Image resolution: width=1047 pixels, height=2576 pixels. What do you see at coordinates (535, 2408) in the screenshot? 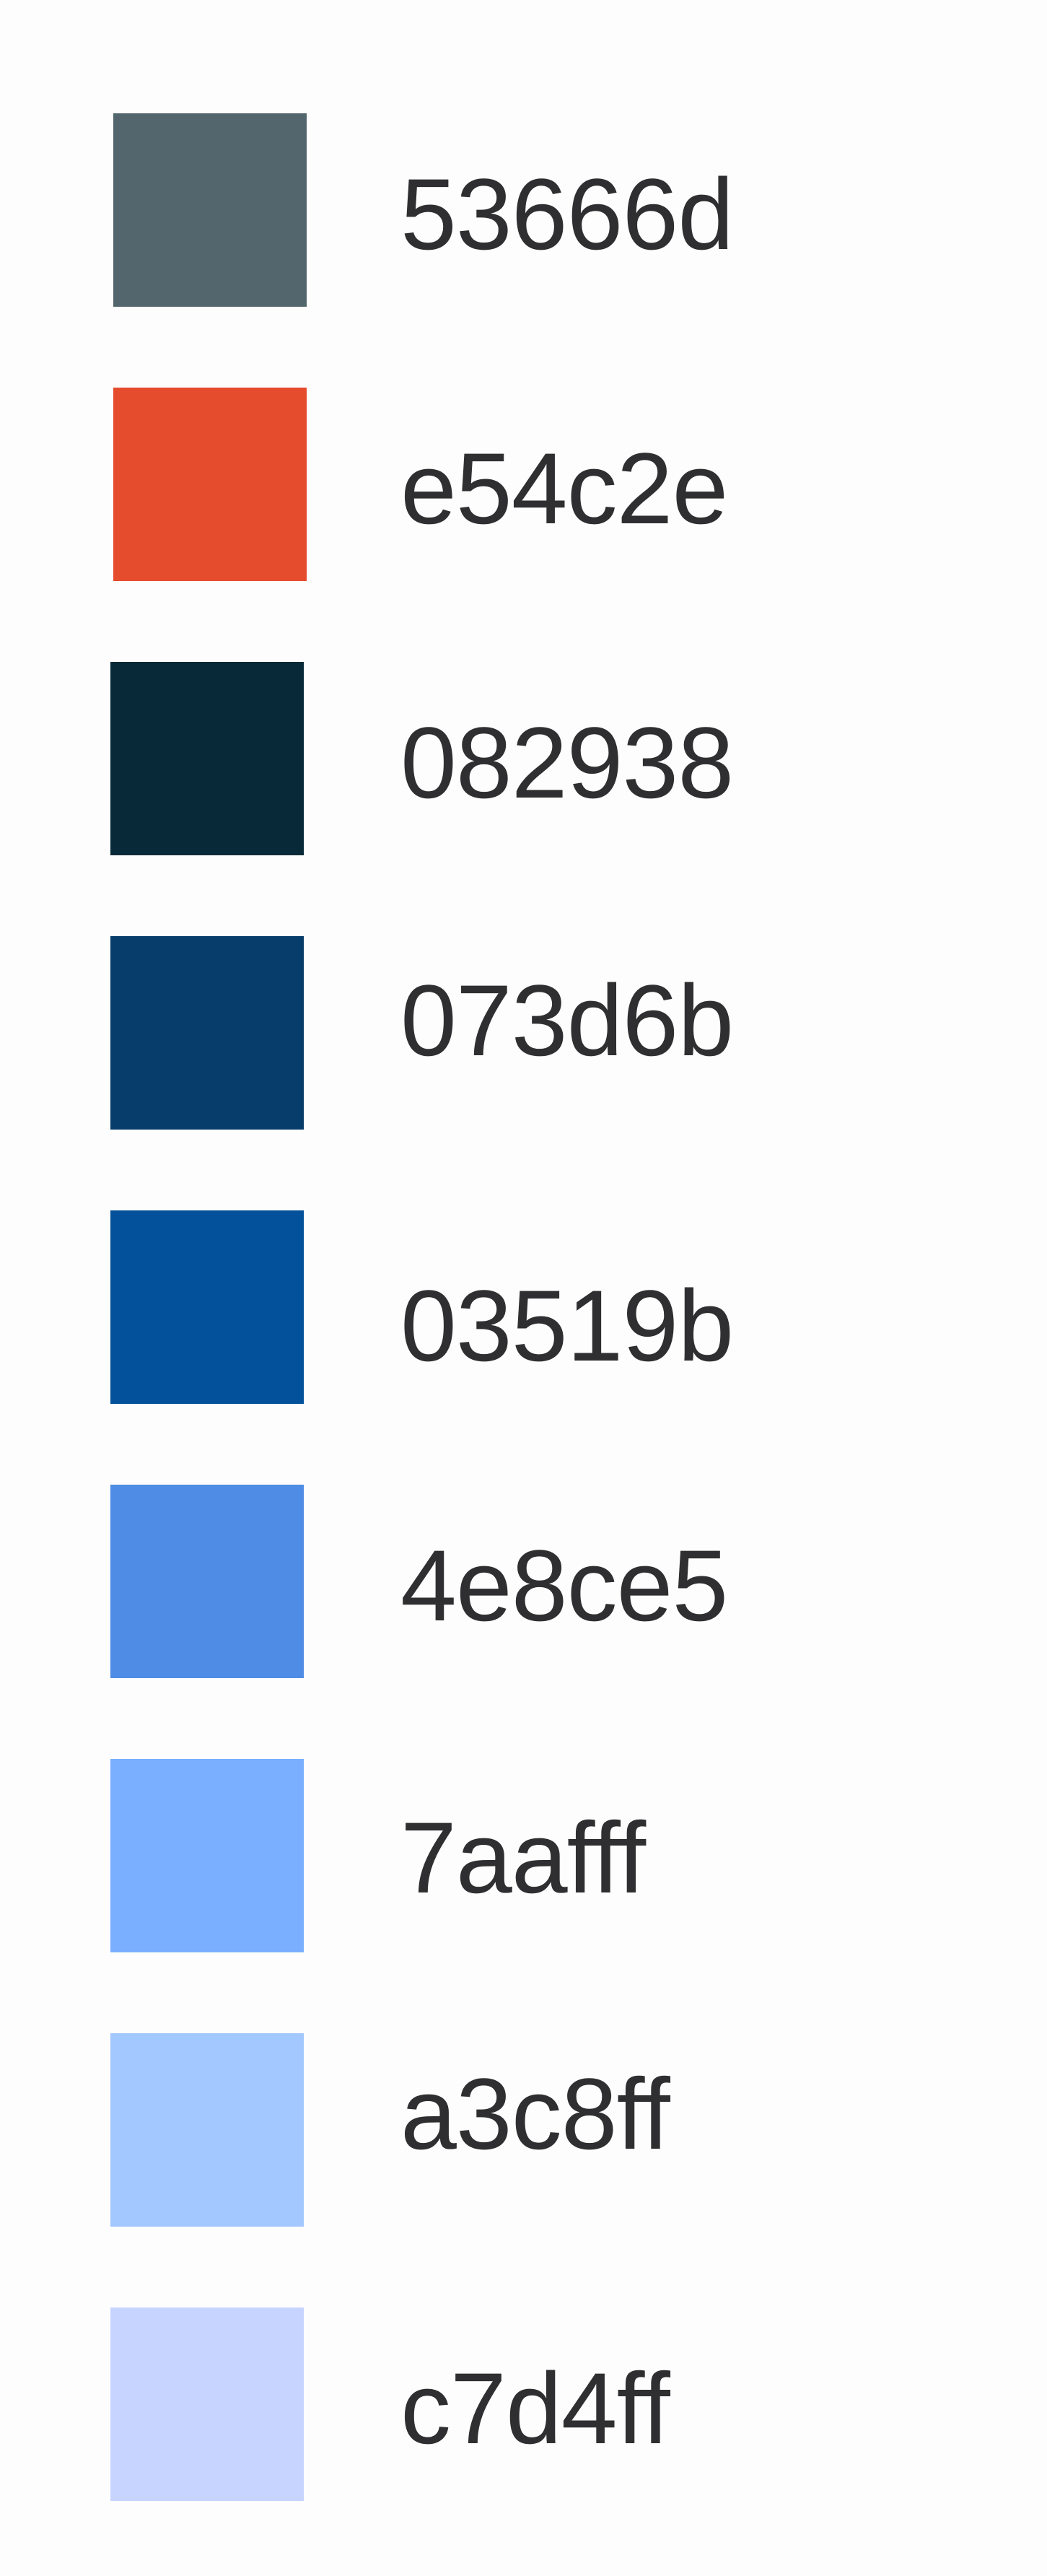
I see `color-hex-label: c7d4ff` at bounding box center [535, 2408].